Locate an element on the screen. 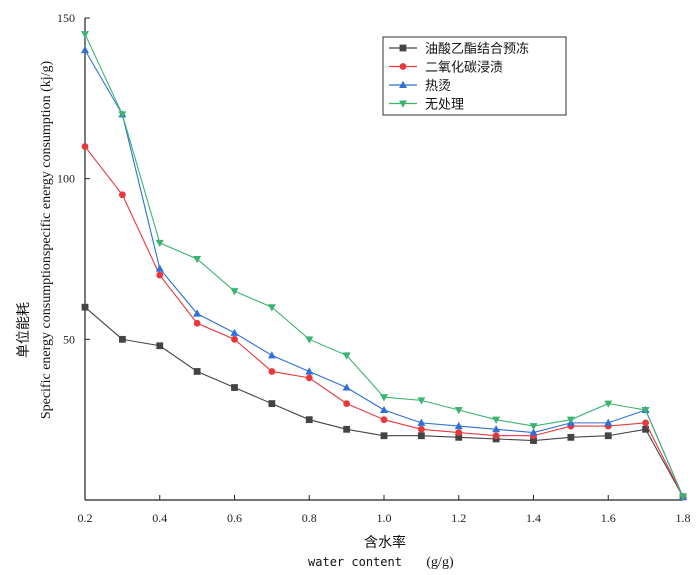 The height and width of the screenshot is (575, 700). x-tick-label: 0.4 is located at coordinates (159, 518).